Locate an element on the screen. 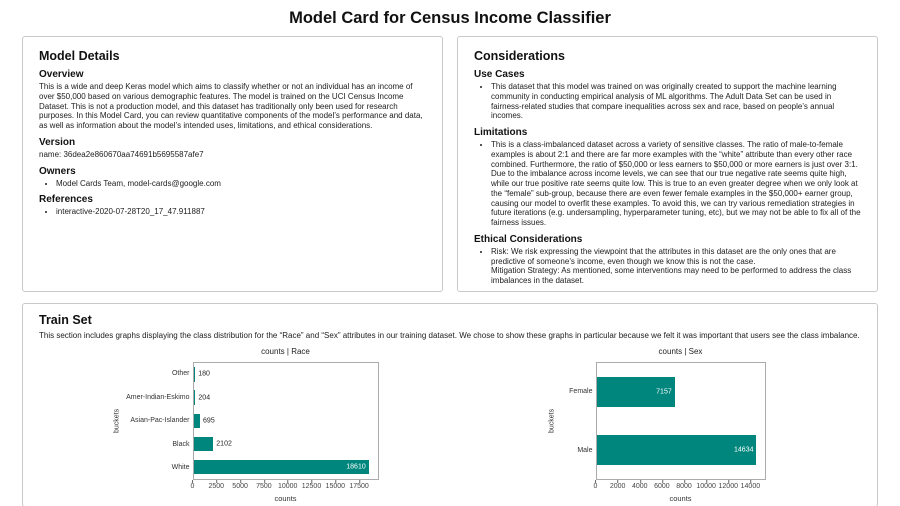  sex-chart-plot: 7157 14634 is located at coordinates (680, 420).